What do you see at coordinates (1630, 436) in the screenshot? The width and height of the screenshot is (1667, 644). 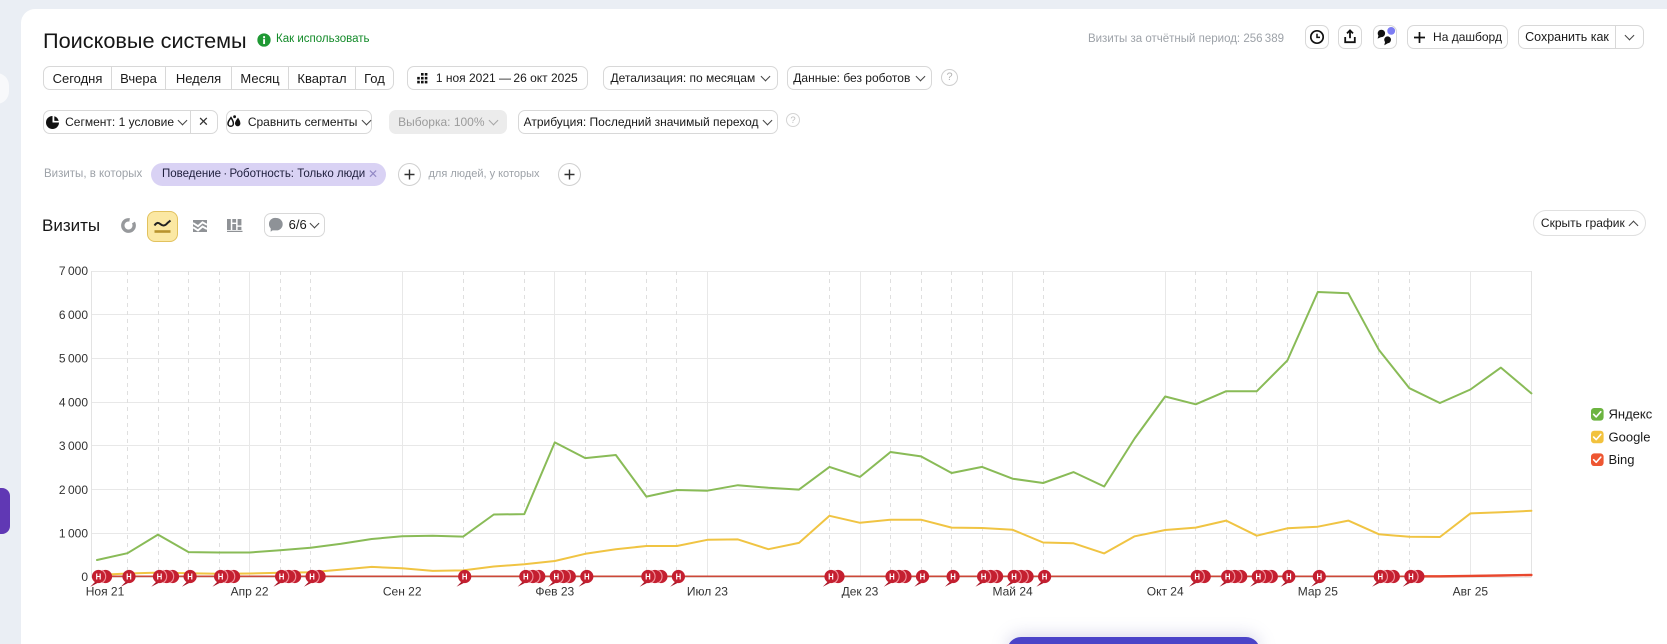 I see `svg-text: Google` at bounding box center [1630, 436].